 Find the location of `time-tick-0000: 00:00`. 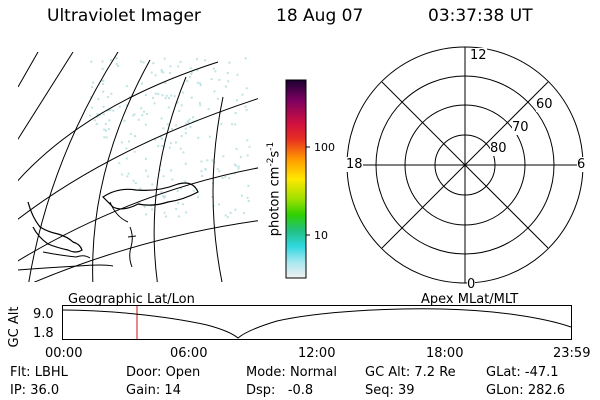

time-tick-0000: 00:00 is located at coordinates (64, 353).